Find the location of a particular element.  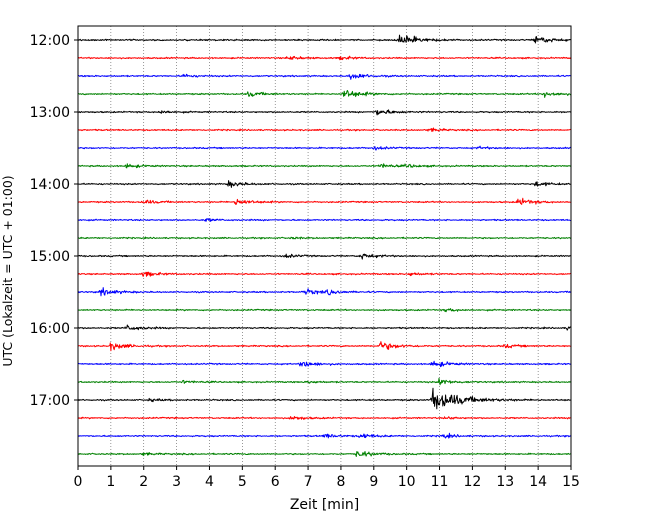

x-tick-label-8: 8 is located at coordinates (340, 482).